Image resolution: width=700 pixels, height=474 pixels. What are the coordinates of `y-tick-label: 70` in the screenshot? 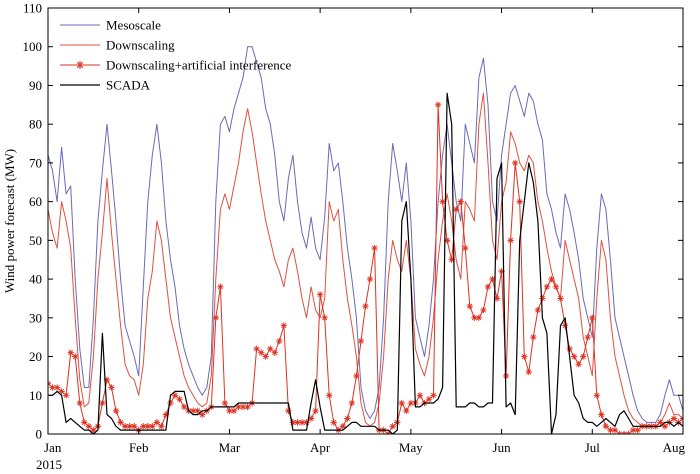 It's located at (35, 162).